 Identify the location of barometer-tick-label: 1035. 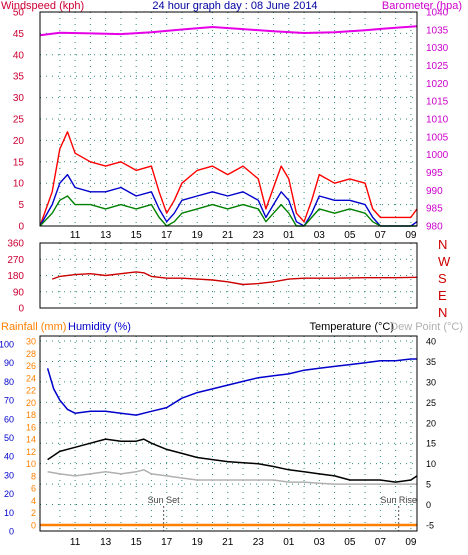
(437, 30).